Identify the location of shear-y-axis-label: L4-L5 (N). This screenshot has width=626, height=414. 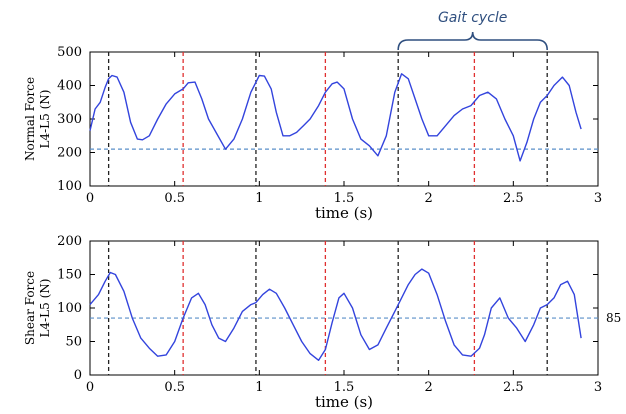
(45, 308).